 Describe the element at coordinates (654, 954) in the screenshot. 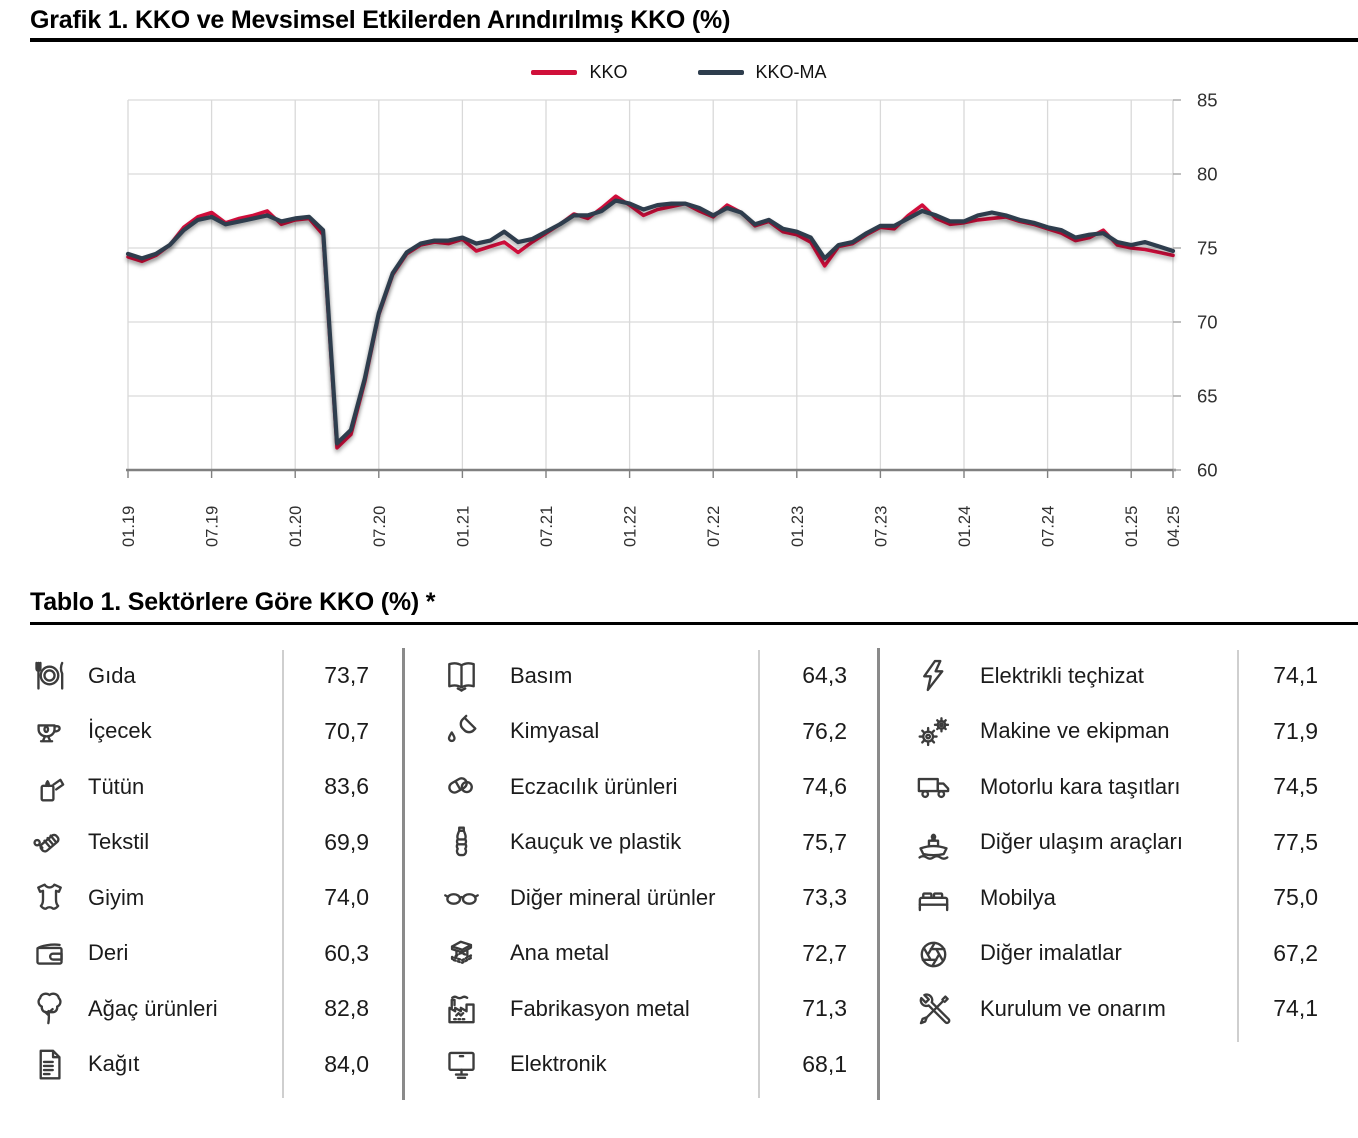

I see `table-row: Ana metal 72,7` at that location.